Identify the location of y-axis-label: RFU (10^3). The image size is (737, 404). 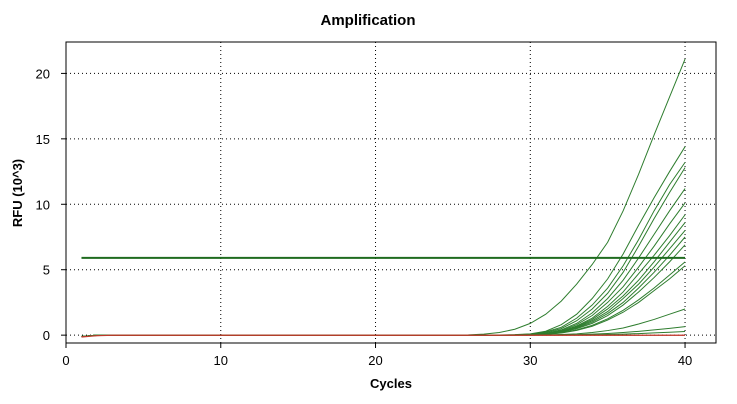
(17, 193).